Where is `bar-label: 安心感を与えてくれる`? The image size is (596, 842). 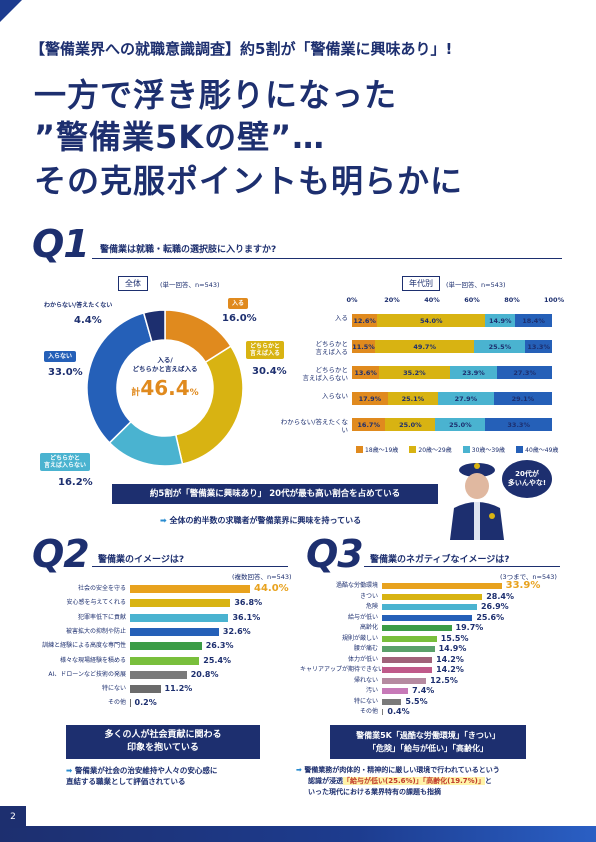
bar-label: 安心感を与えてくれる is located at coordinates (96, 603).